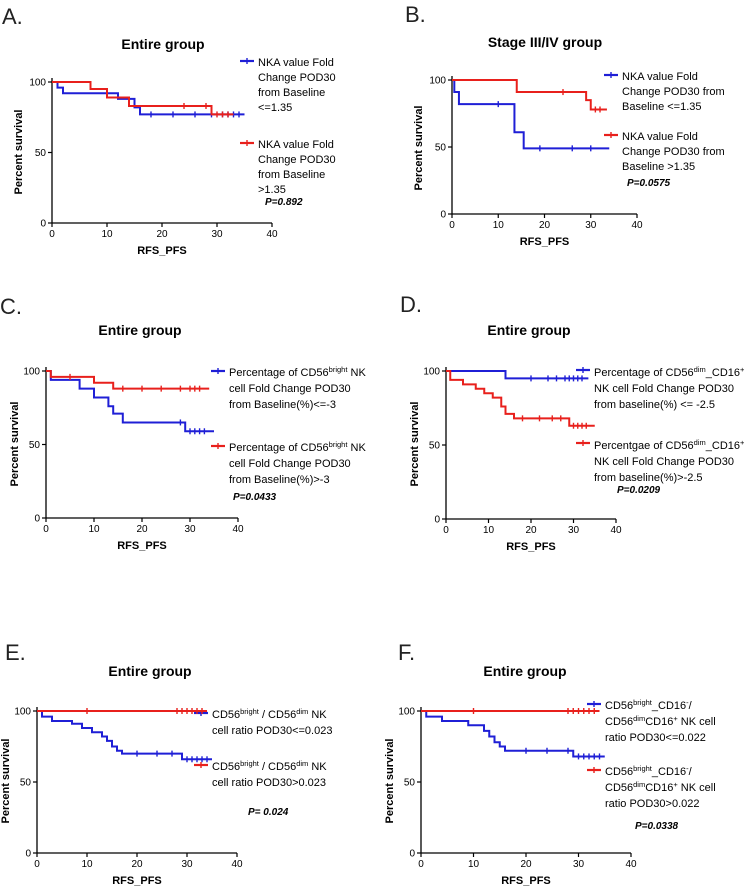 This screenshot has width=750, height=893. I want to click on legend-text-run: / CD56, so click(277, 767).